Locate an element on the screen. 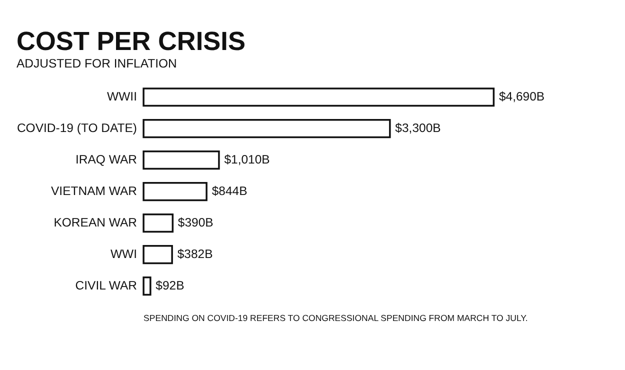 Image resolution: width=625 pixels, height=370 pixels. y-tick-label: COVID-19 (TO DATE) is located at coordinates (76, 128).